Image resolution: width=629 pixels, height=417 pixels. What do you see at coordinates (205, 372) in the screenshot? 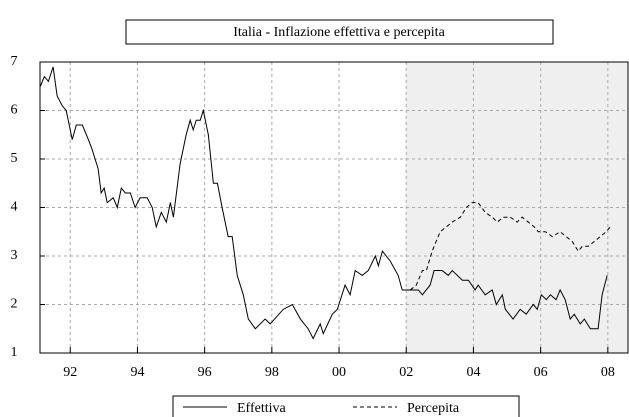
I see `x-tick-label: 96` at bounding box center [205, 372].